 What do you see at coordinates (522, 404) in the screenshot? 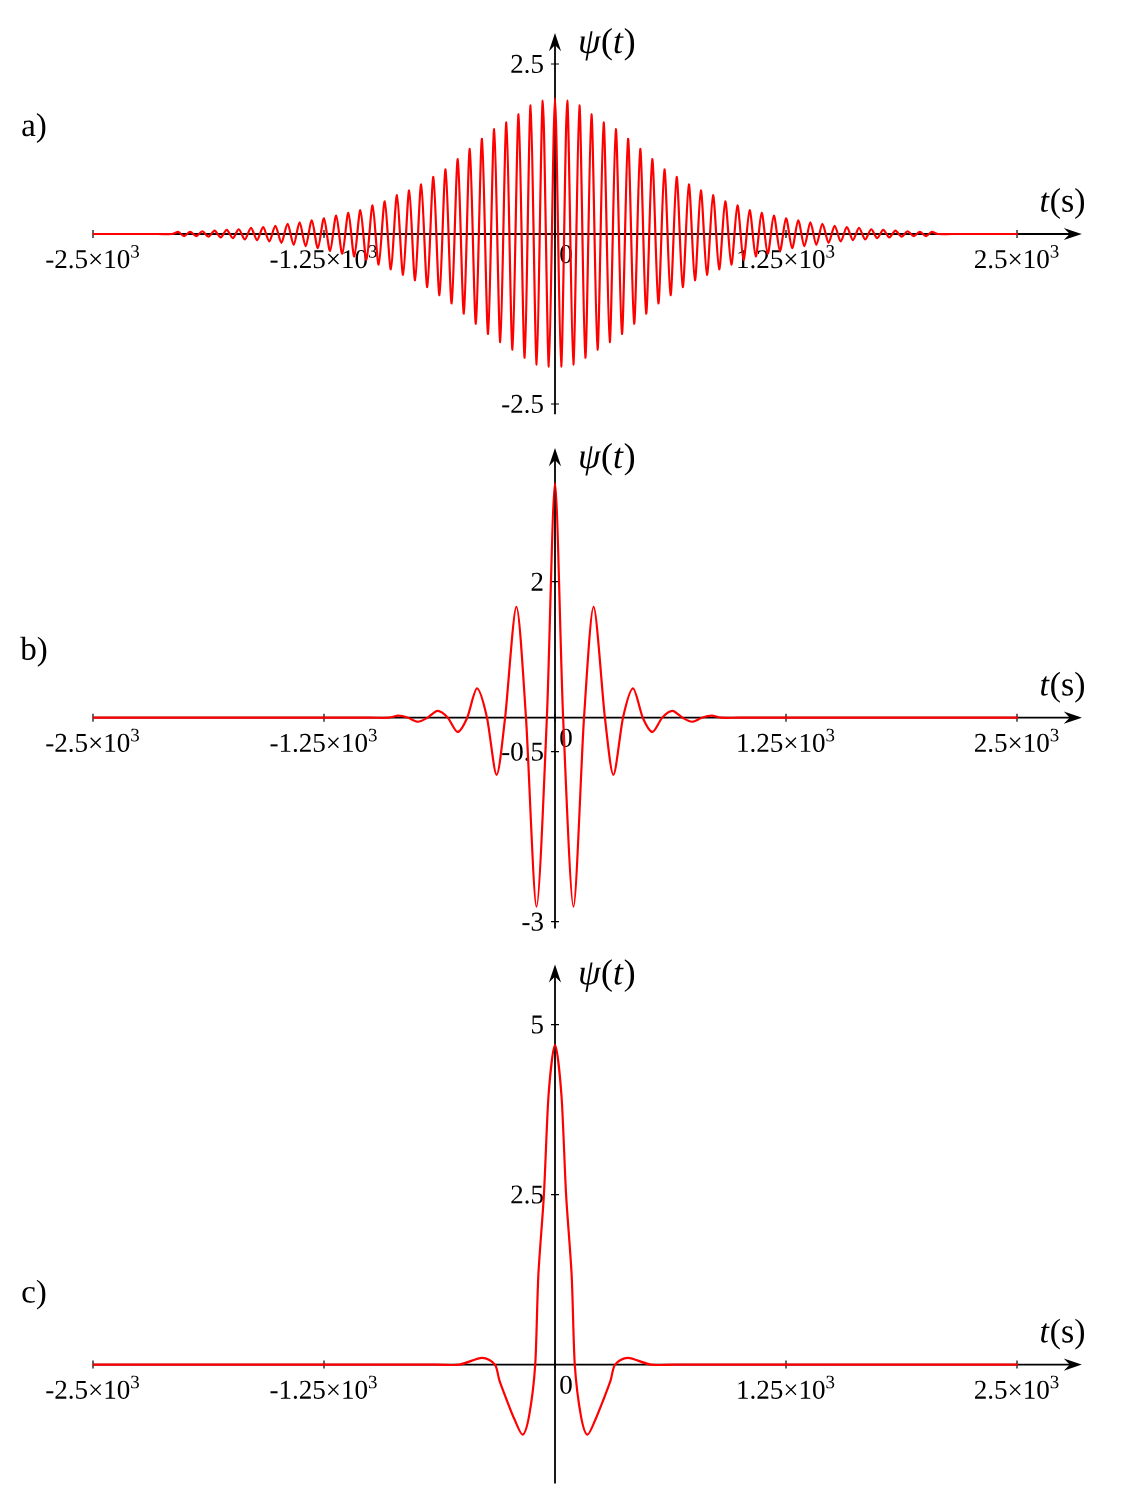
I see `y-tick-label: -2.5` at bounding box center [522, 404].